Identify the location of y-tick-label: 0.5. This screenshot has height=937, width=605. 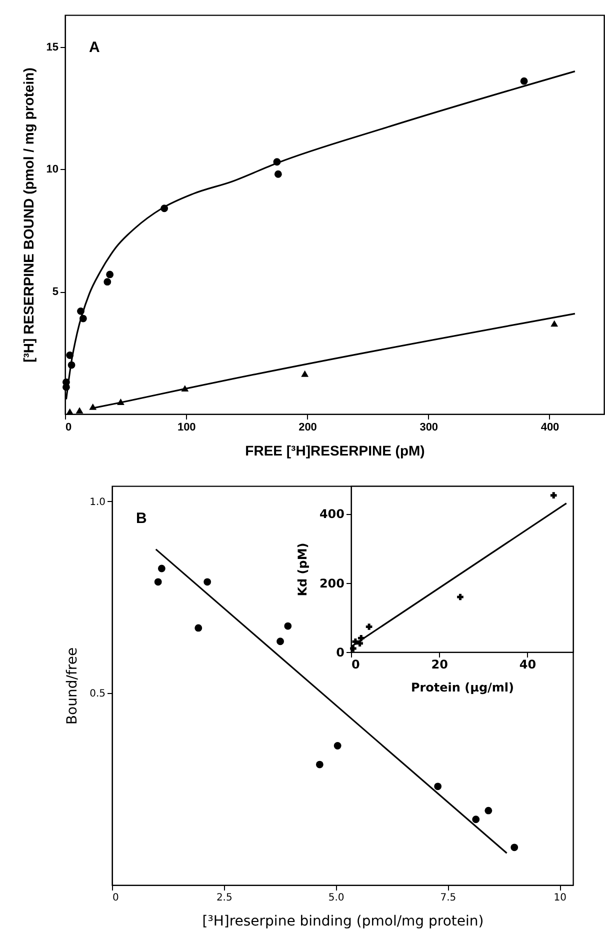
(98, 694).